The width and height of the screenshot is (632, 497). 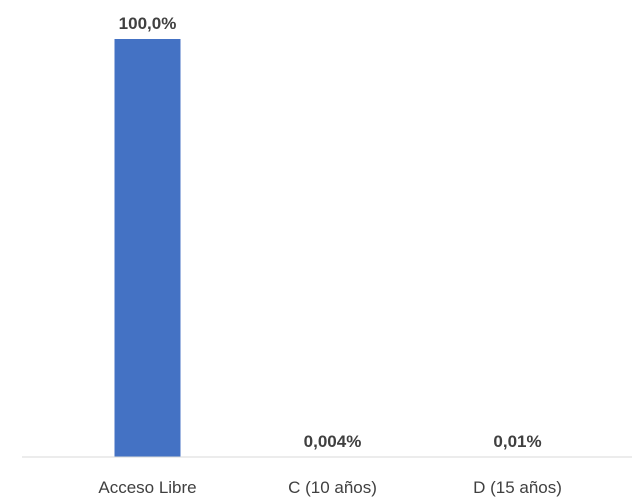 I want to click on category-label-0: Acceso Libre, so click(x=147, y=487).